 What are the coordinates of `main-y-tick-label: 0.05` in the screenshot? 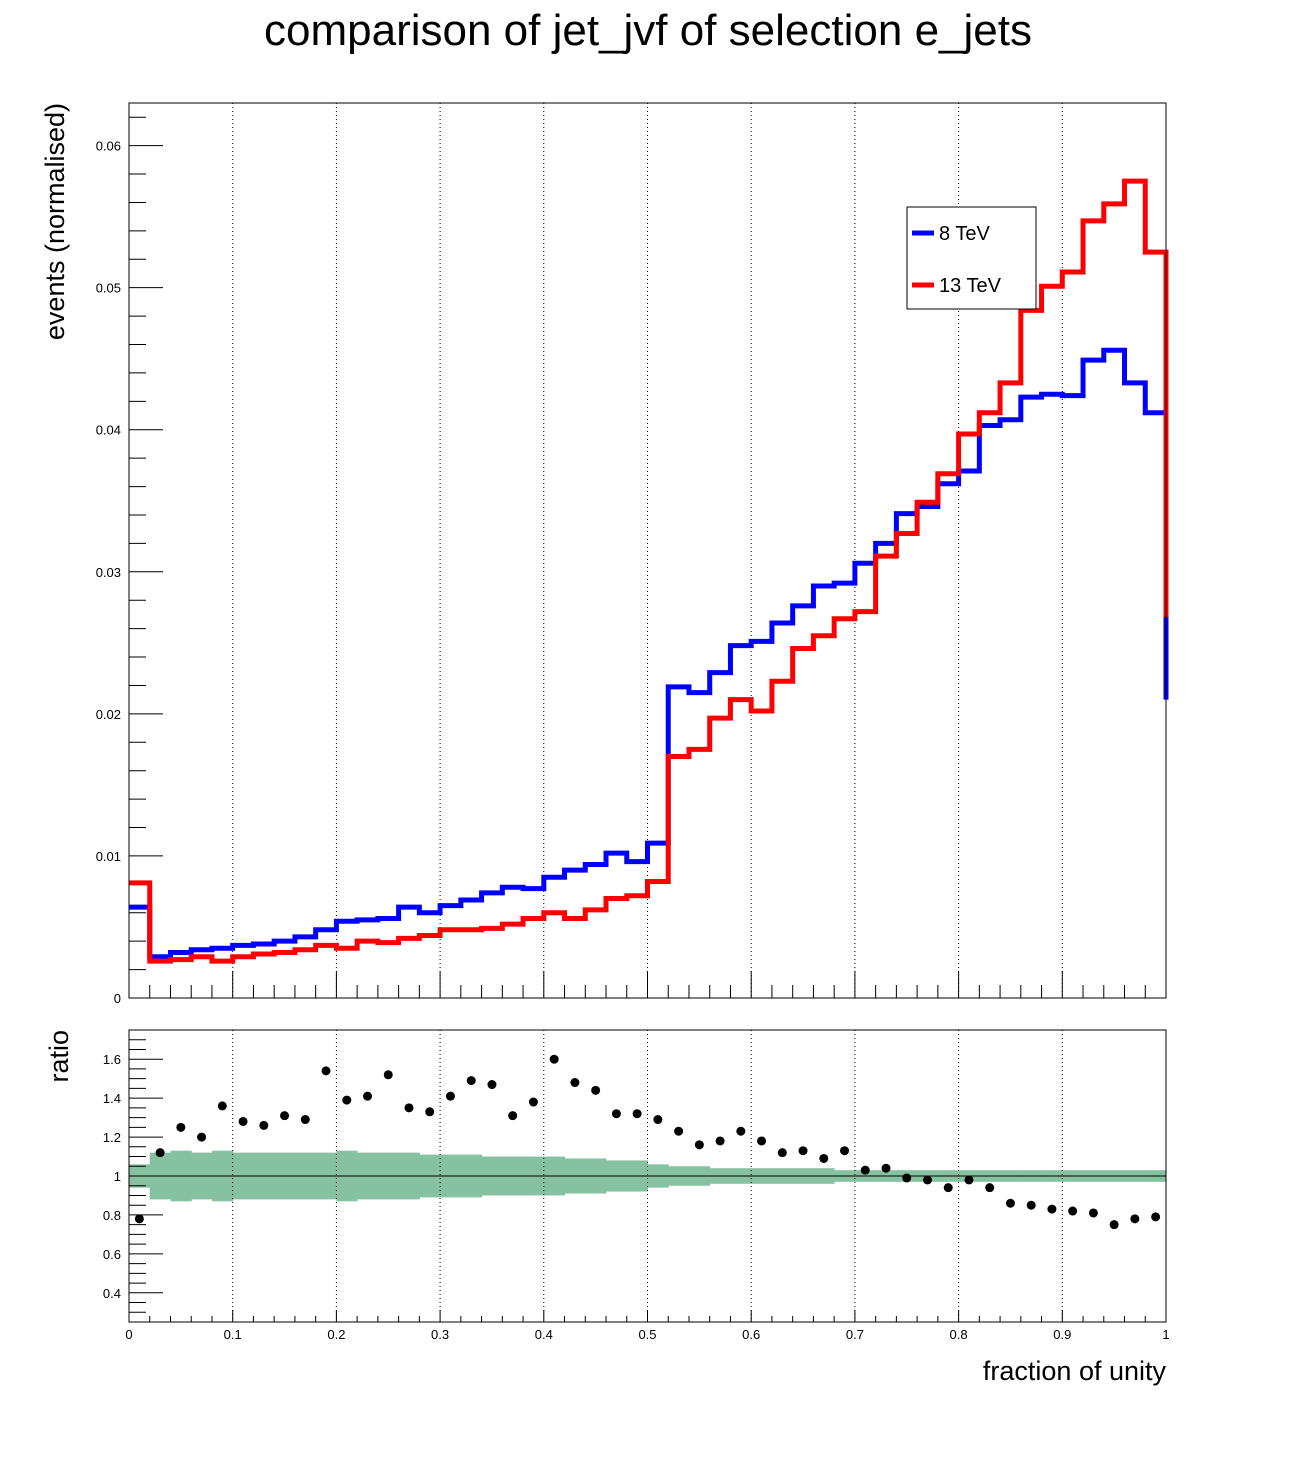 It's located at (108, 288).